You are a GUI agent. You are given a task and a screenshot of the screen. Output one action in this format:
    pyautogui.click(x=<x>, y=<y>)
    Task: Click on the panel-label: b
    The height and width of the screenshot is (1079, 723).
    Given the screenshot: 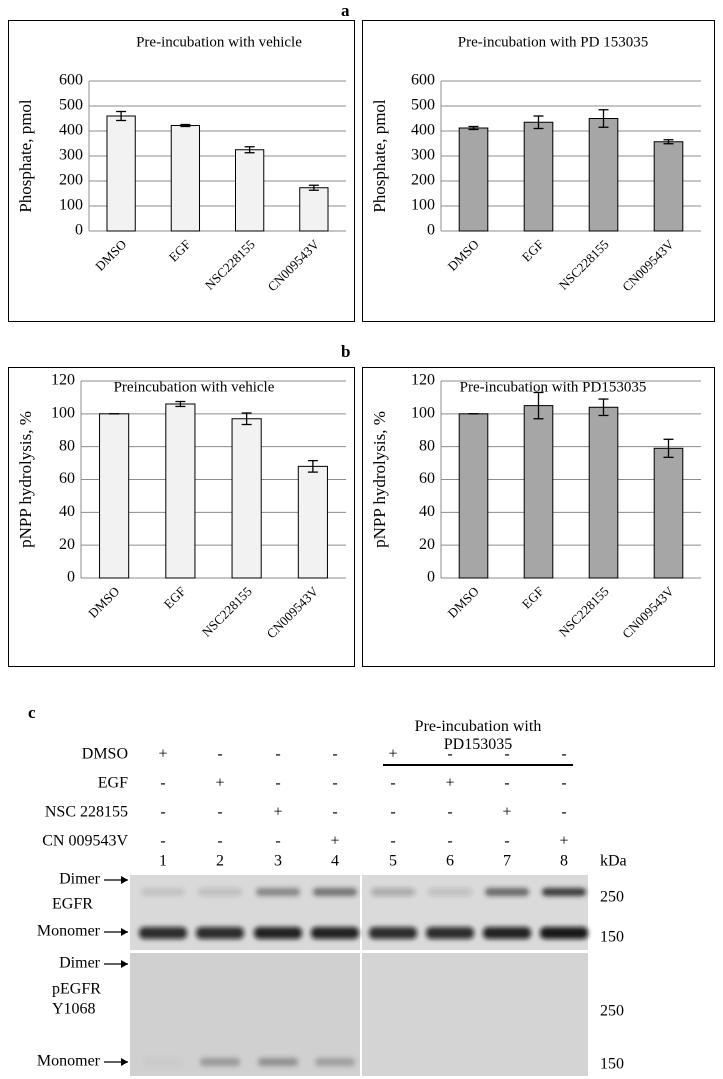 What is the action you would take?
    pyautogui.click(x=346, y=351)
    